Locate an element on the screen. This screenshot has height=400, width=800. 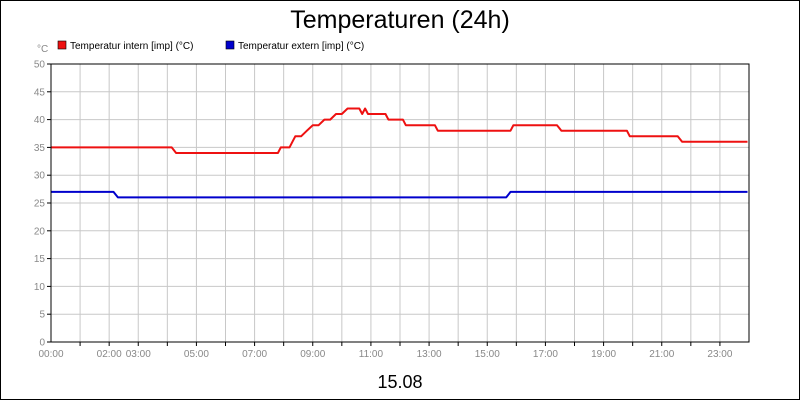
legend-swatch-extern is located at coordinates (230, 45).